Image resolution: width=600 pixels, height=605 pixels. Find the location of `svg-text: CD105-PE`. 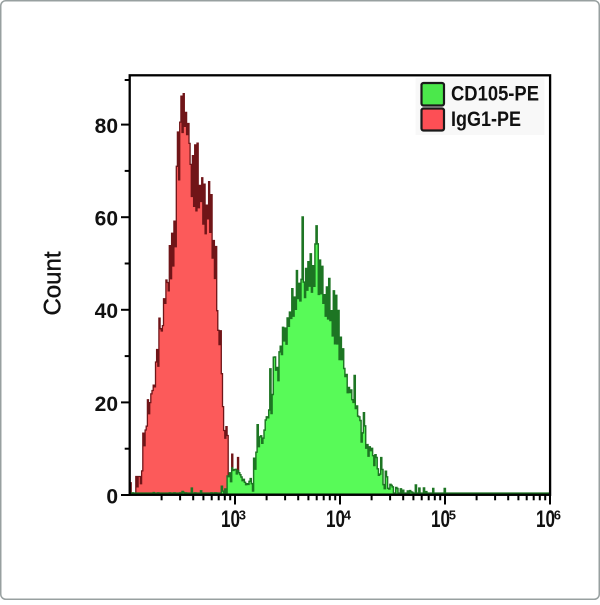

svg-text: CD105-PE is located at coordinates (495, 94).